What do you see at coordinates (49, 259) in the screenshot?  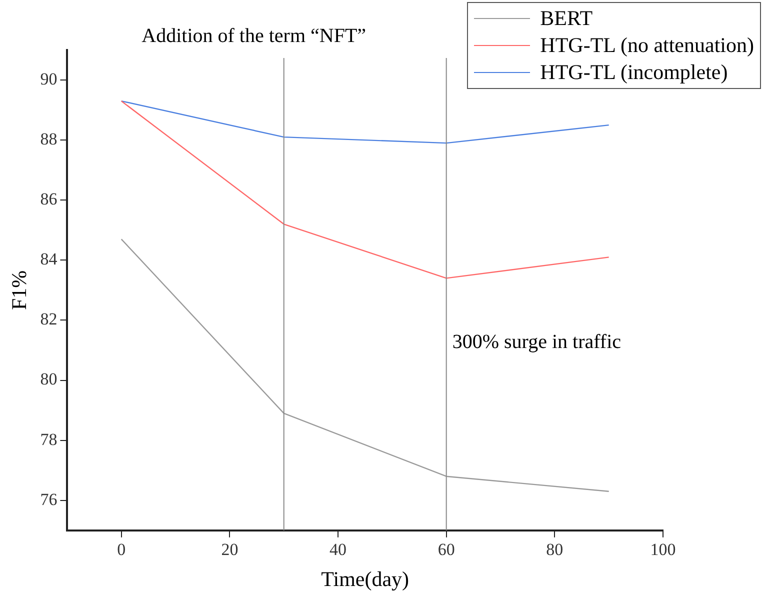 I see `y-tick-label: 84` at bounding box center [49, 259].